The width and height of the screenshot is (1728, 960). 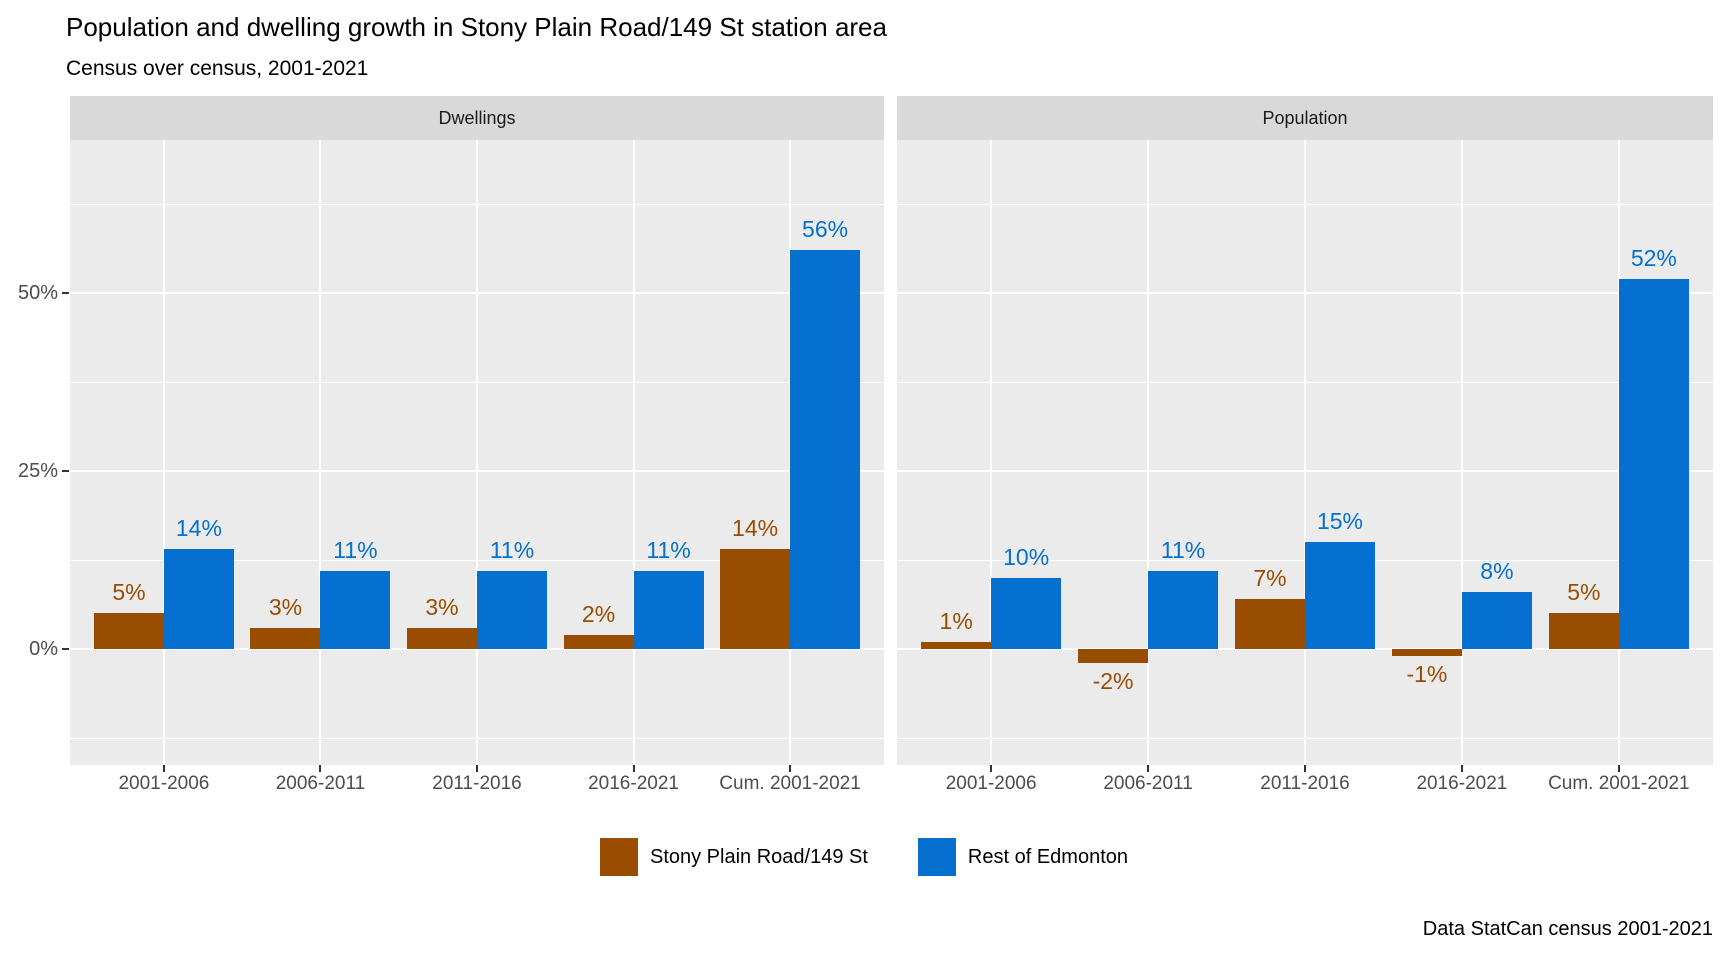 I want to click on facet-strip-population: Population, so click(x=1305, y=118).